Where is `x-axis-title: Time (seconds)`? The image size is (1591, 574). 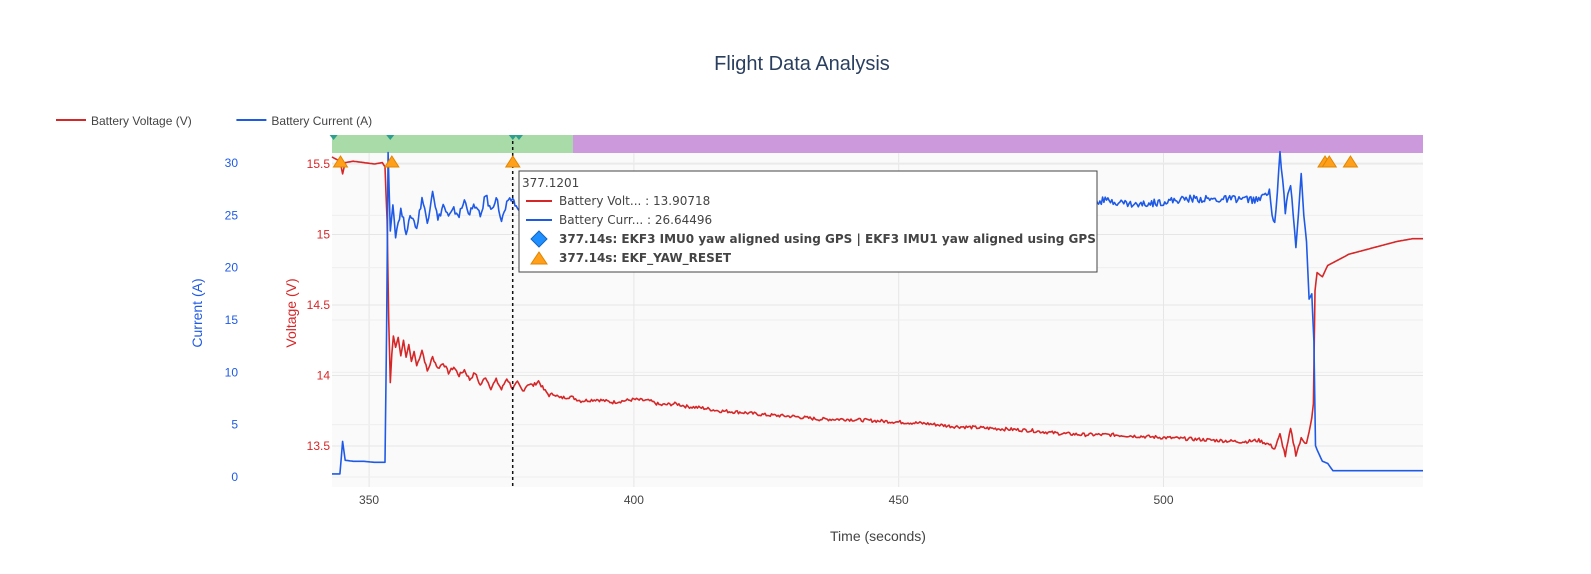
x-axis-title: Time (seconds) is located at coordinates (878, 536).